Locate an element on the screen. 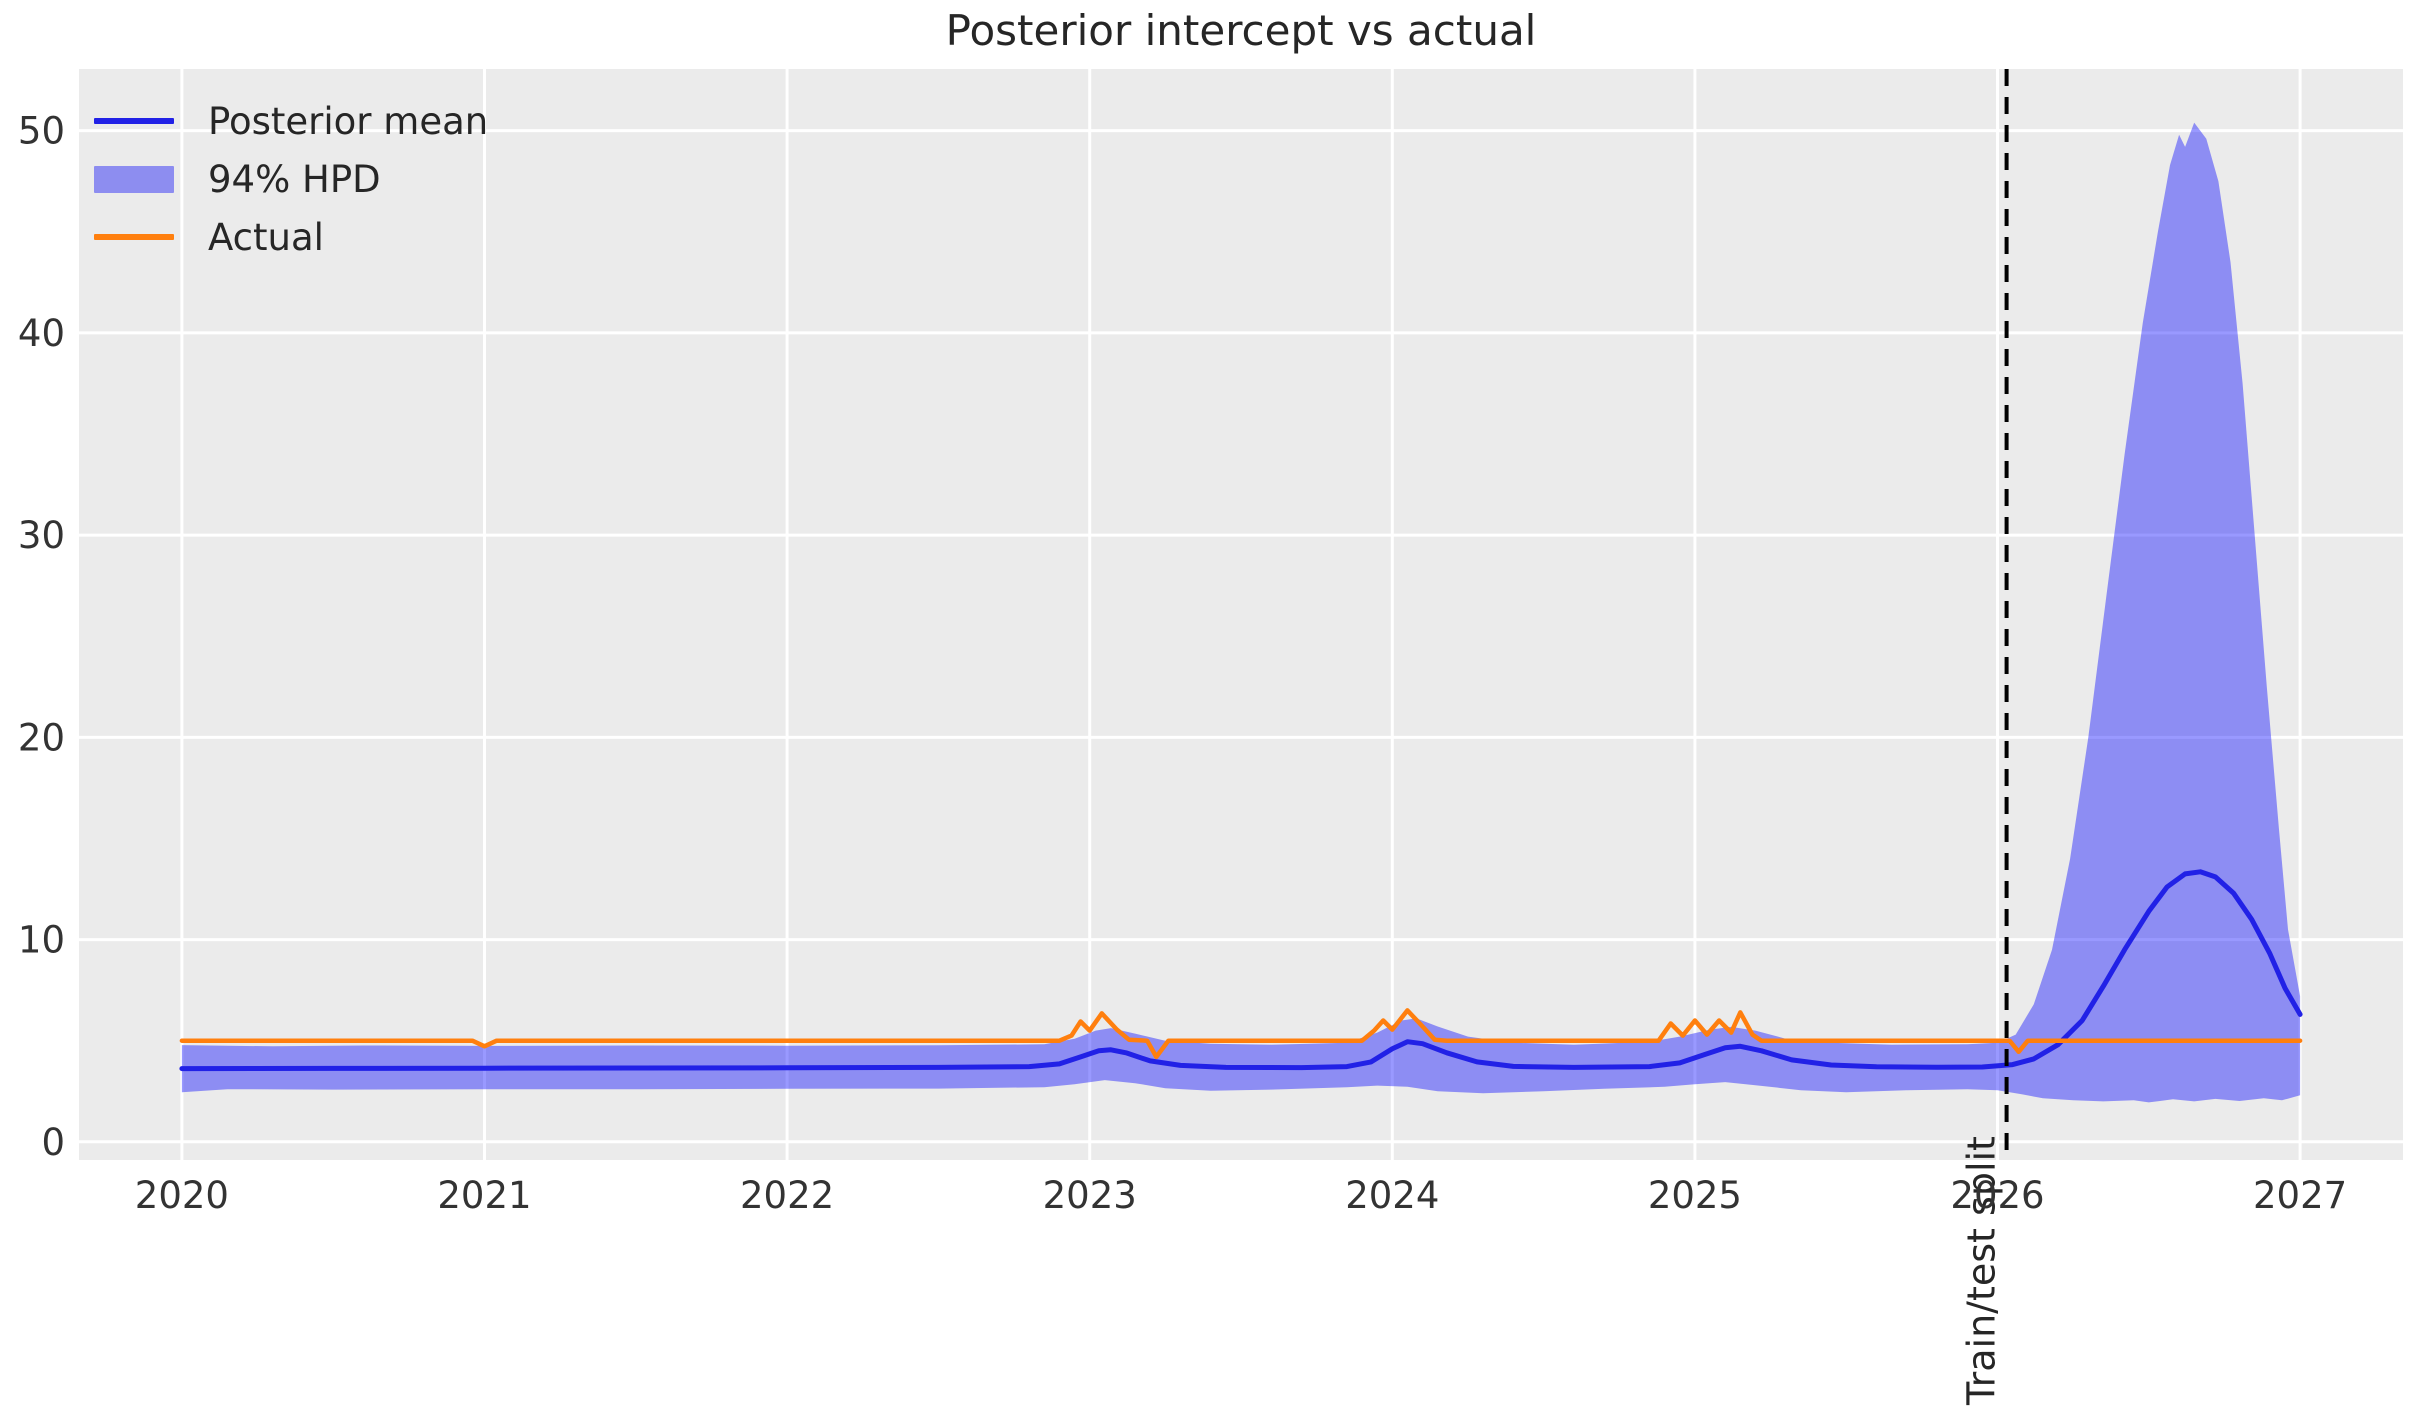 The width and height of the screenshot is (2423, 1423). legend-item-hpd: 94% HPD is located at coordinates (291, 179).